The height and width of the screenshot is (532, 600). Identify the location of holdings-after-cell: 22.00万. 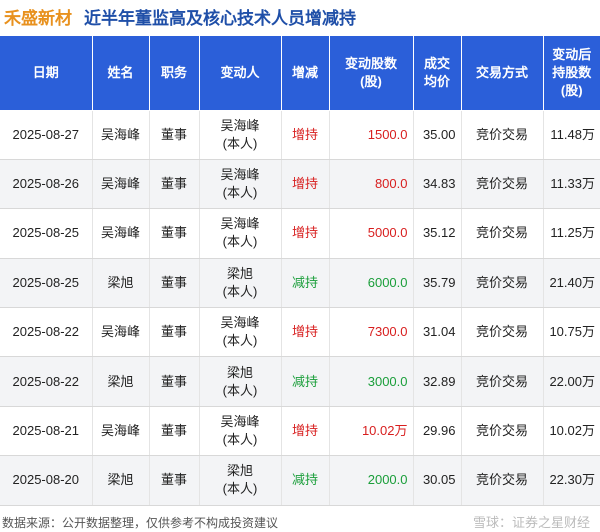
(571, 381).